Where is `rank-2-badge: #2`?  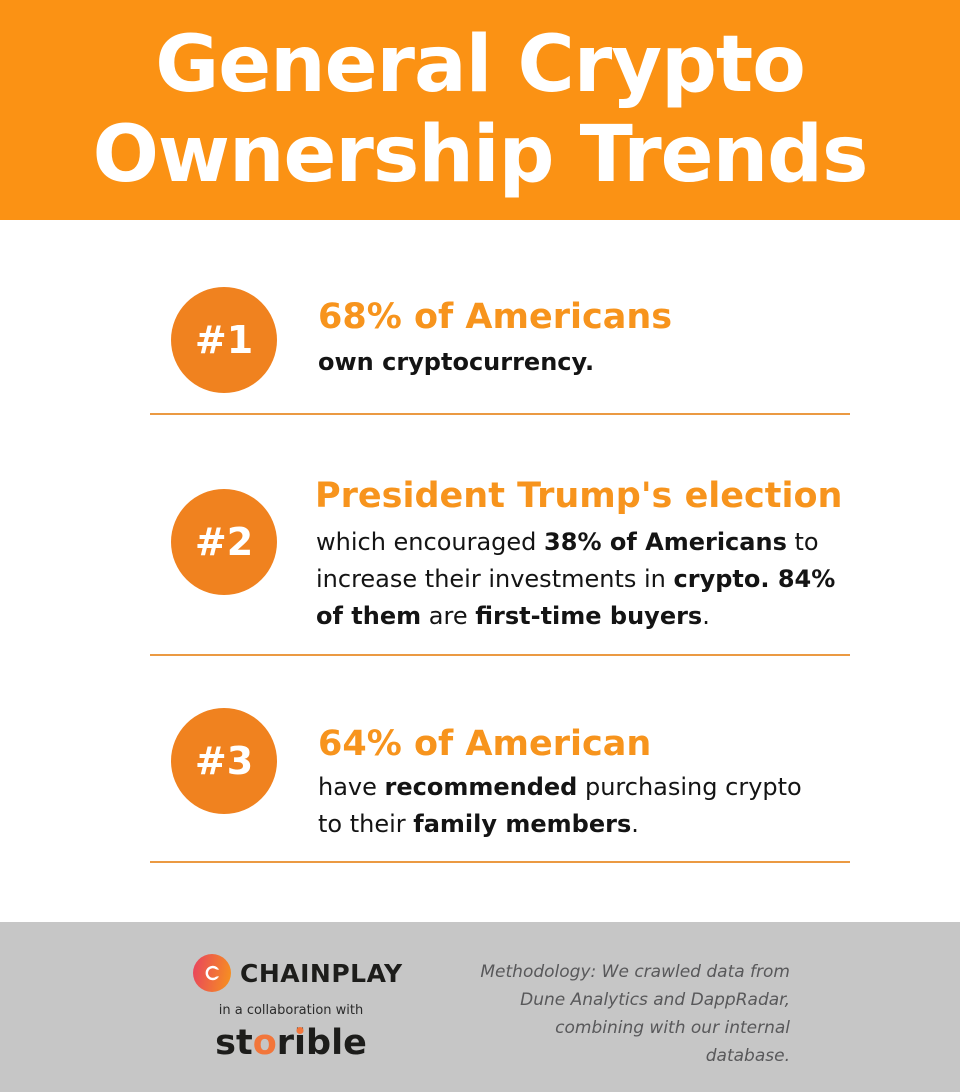
rank-2-badge: #2 is located at coordinates (224, 542).